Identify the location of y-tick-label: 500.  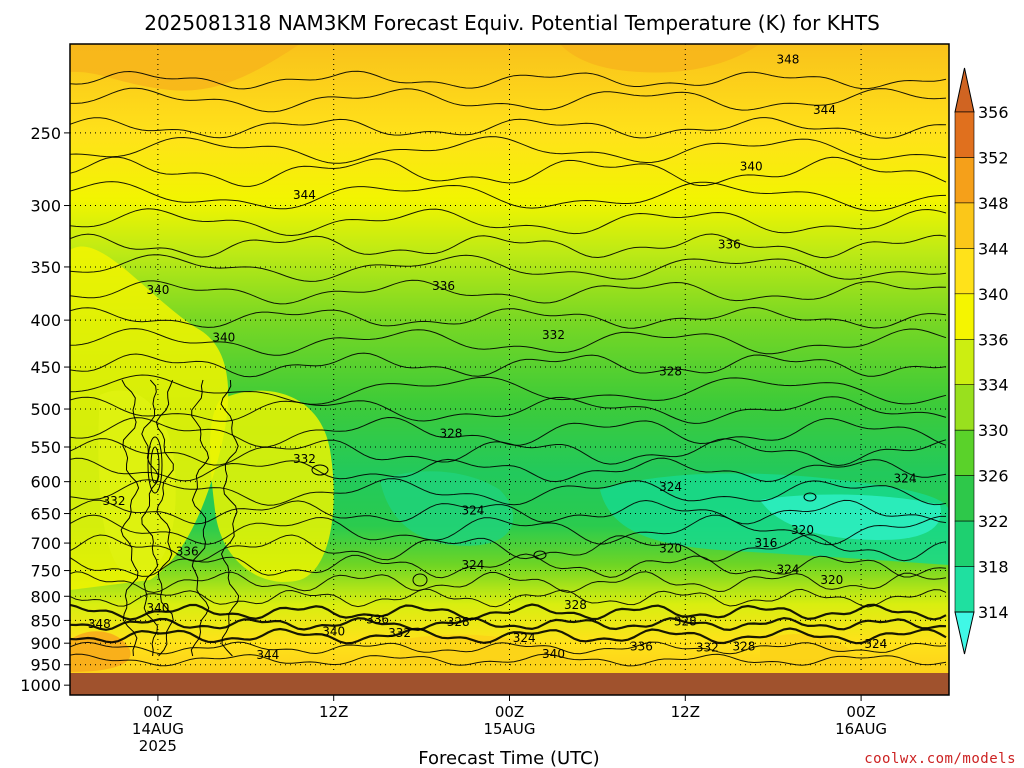
(45, 409).